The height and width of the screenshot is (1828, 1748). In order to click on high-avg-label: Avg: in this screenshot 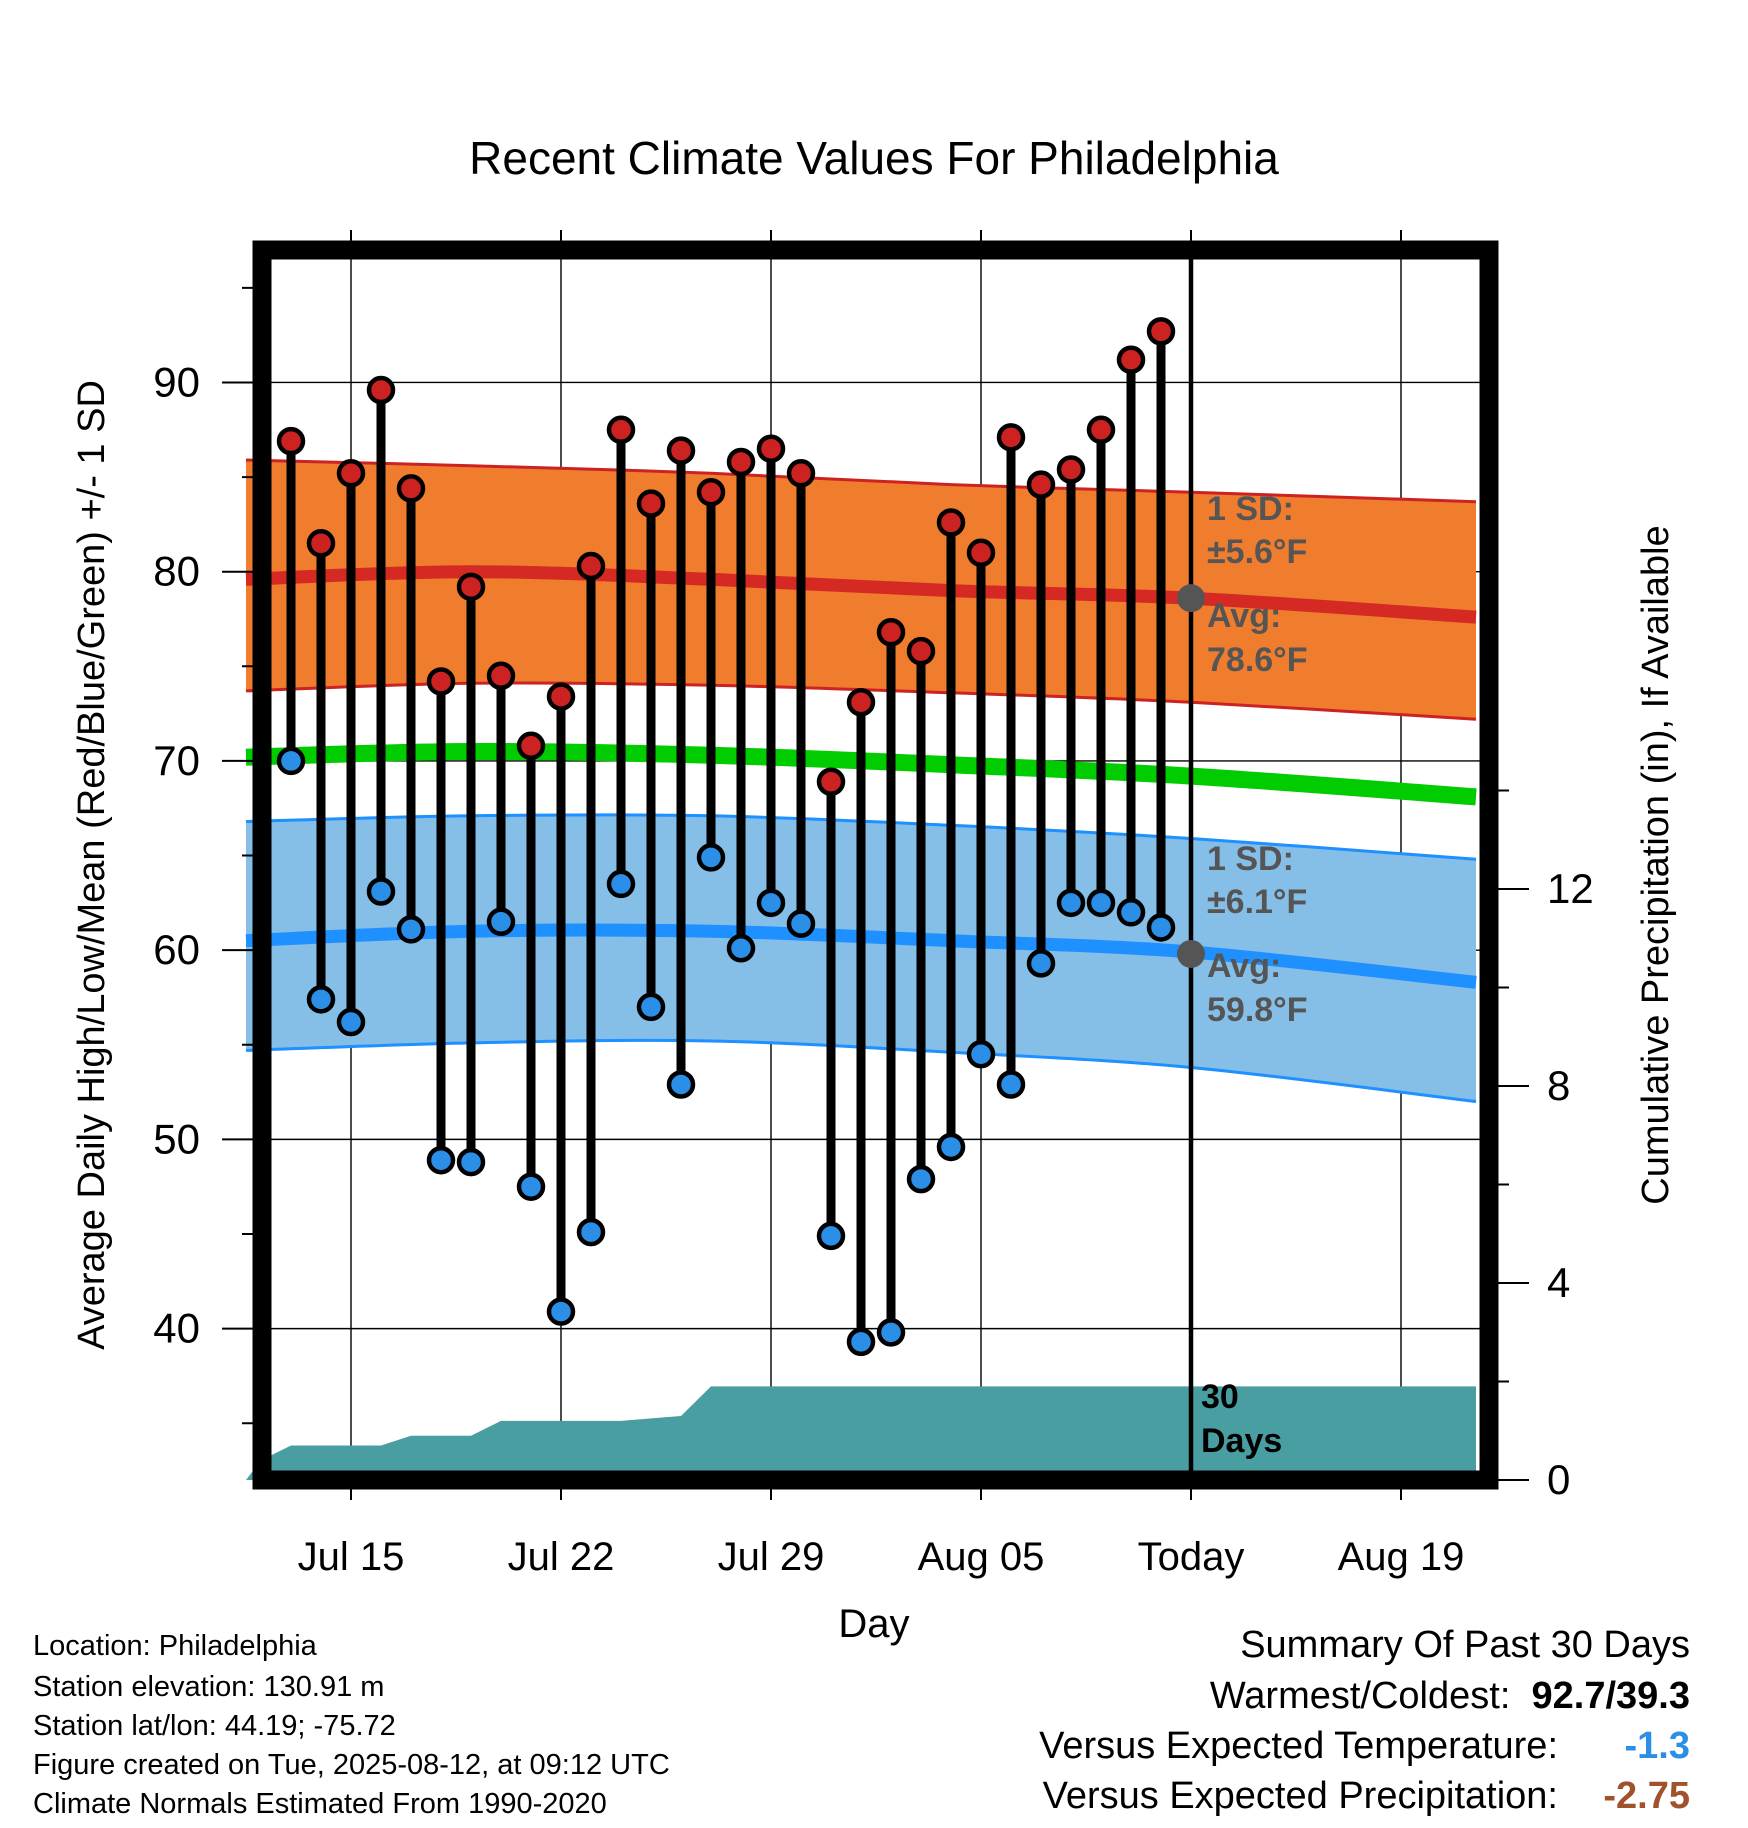, I will do `click(1244, 616)`.